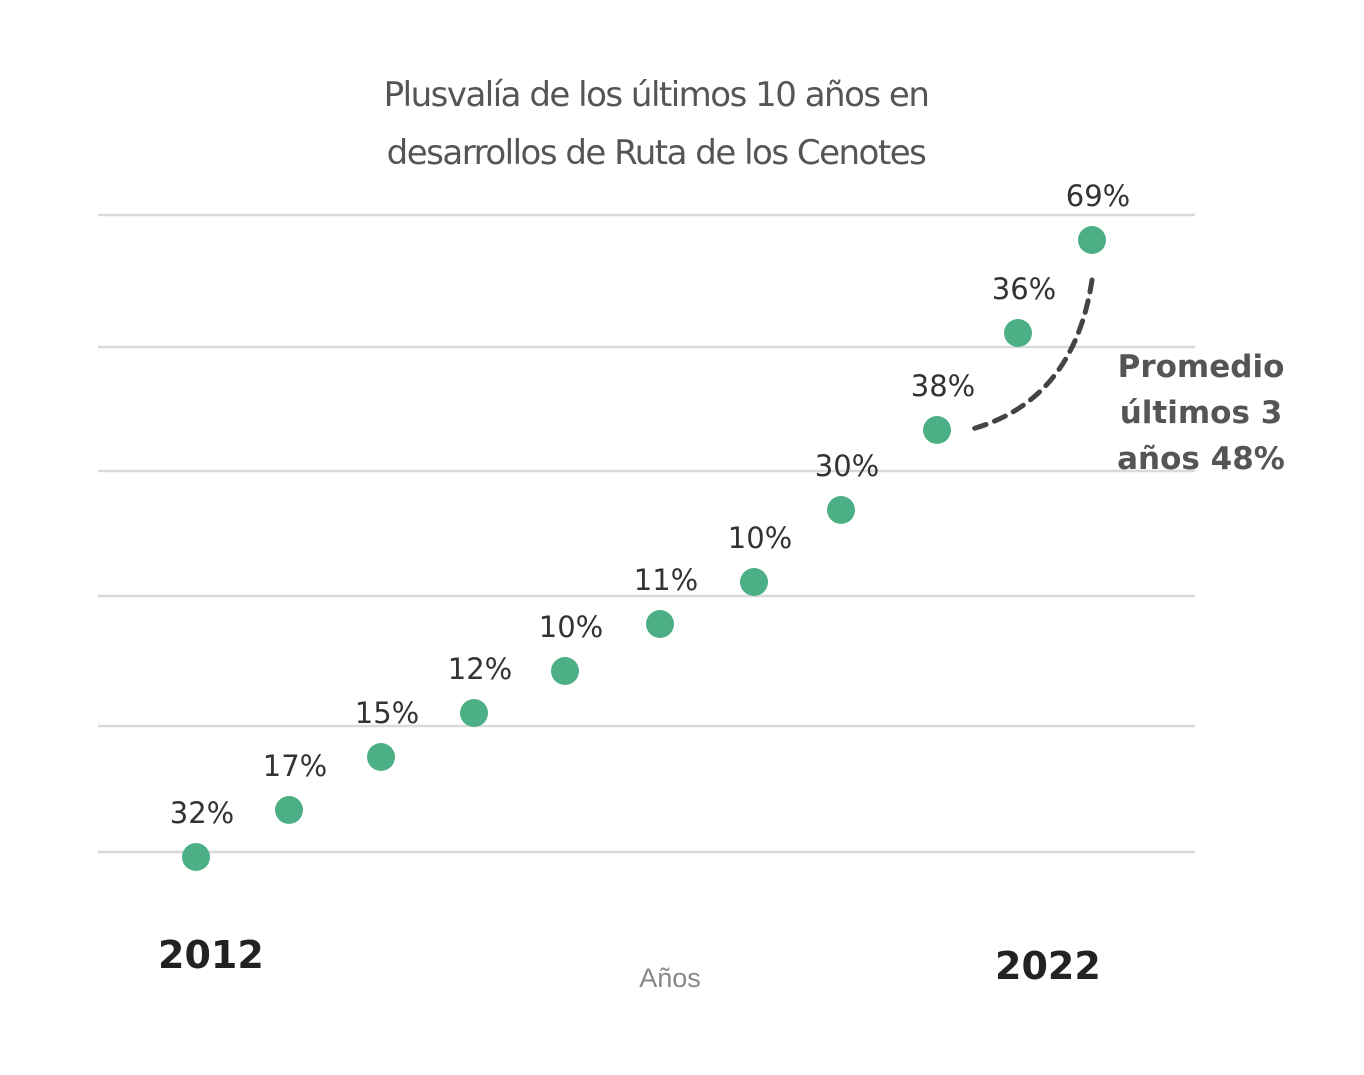  What do you see at coordinates (666, 580) in the screenshot?
I see `data-label-6: 11%` at bounding box center [666, 580].